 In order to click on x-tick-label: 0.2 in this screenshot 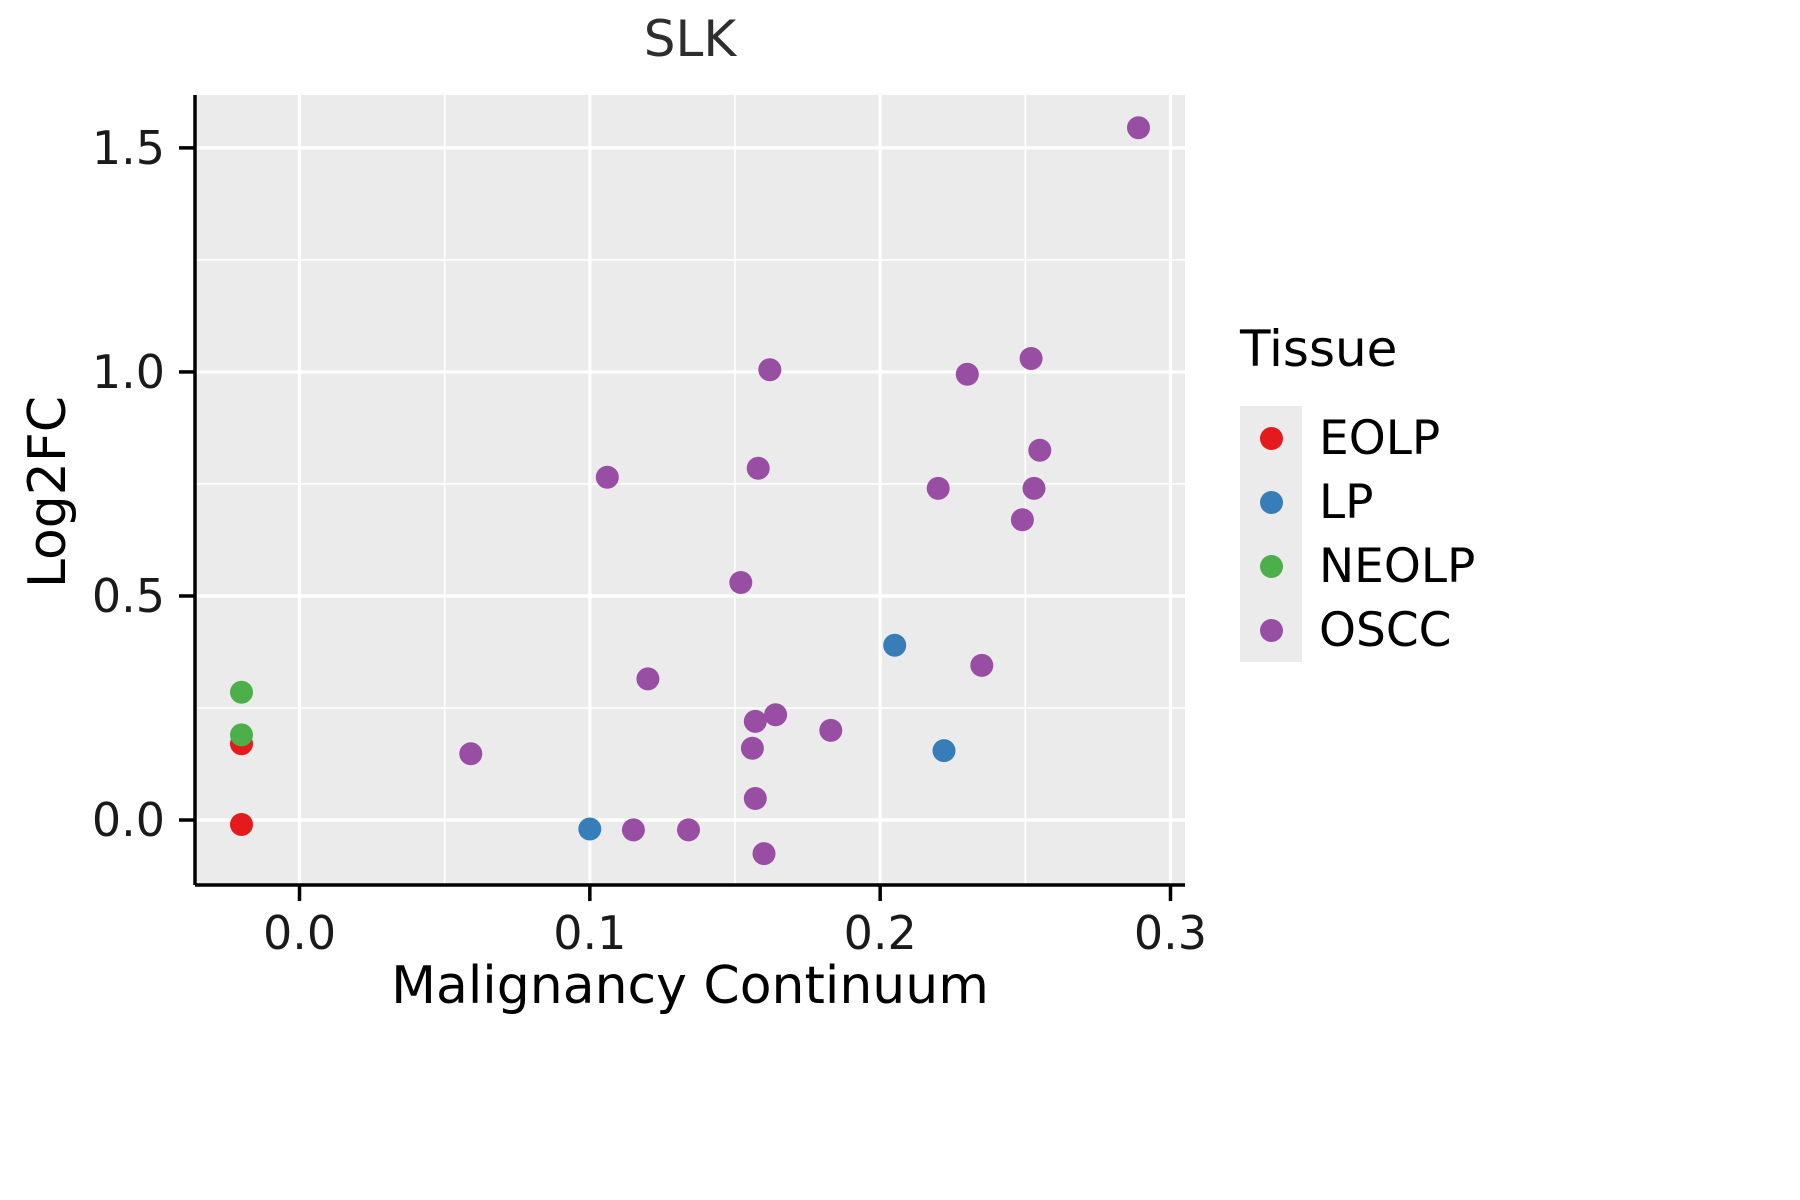, I will do `click(880, 933)`.